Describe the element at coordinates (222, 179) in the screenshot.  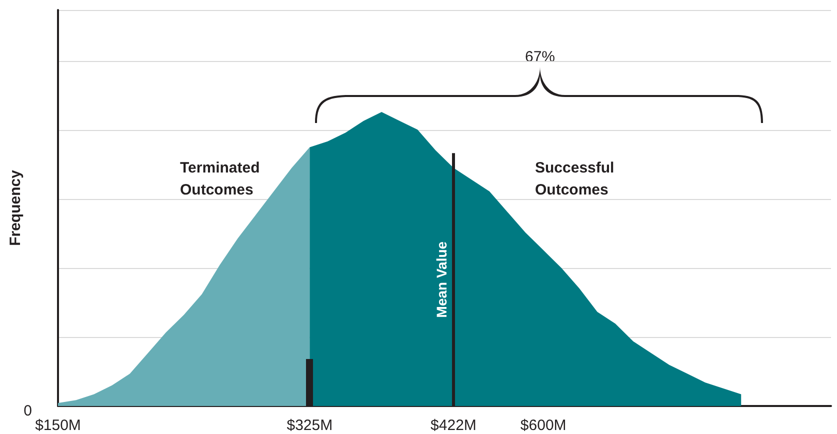
I see `annotation: Terminated Outcomes` at that location.